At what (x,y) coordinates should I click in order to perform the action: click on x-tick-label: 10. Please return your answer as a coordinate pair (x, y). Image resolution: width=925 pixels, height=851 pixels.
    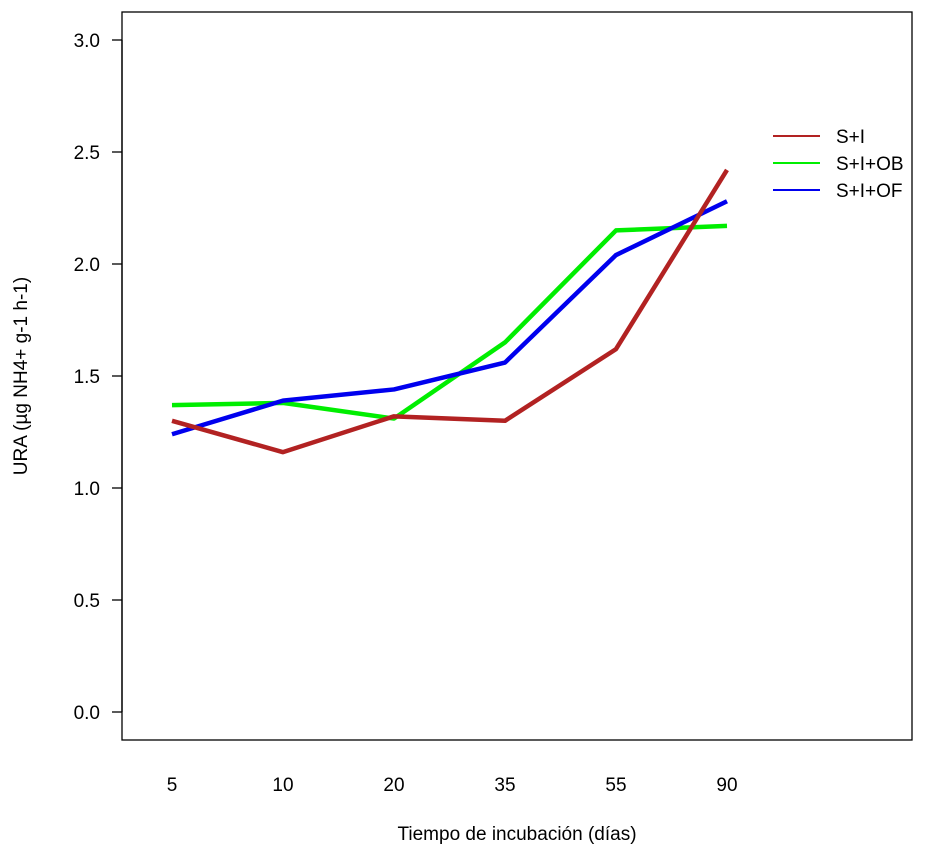
    Looking at the image, I should click on (282, 785).